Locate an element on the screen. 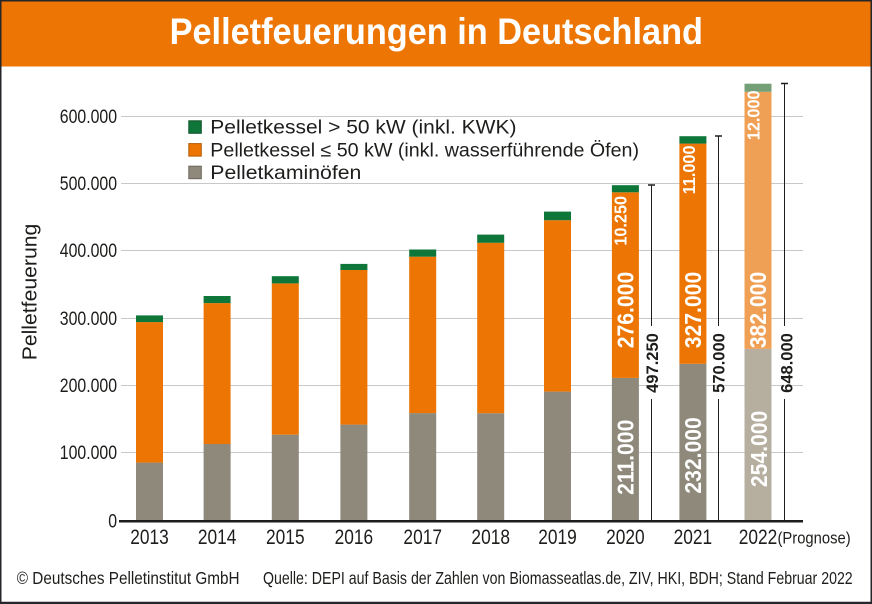 The image size is (872, 604). svg-text: 2014 is located at coordinates (217, 538).